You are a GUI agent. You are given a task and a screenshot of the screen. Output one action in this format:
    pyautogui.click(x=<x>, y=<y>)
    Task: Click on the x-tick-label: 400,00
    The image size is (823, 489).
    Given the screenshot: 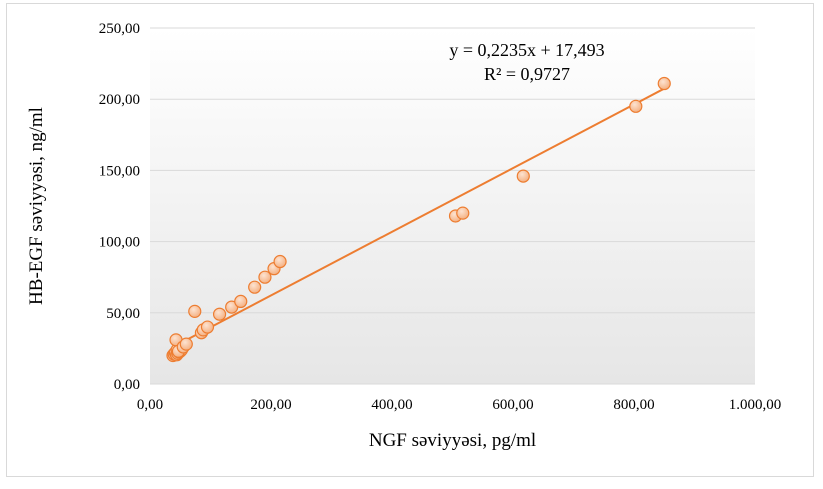 What is the action you would take?
    pyautogui.click(x=391, y=405)
    